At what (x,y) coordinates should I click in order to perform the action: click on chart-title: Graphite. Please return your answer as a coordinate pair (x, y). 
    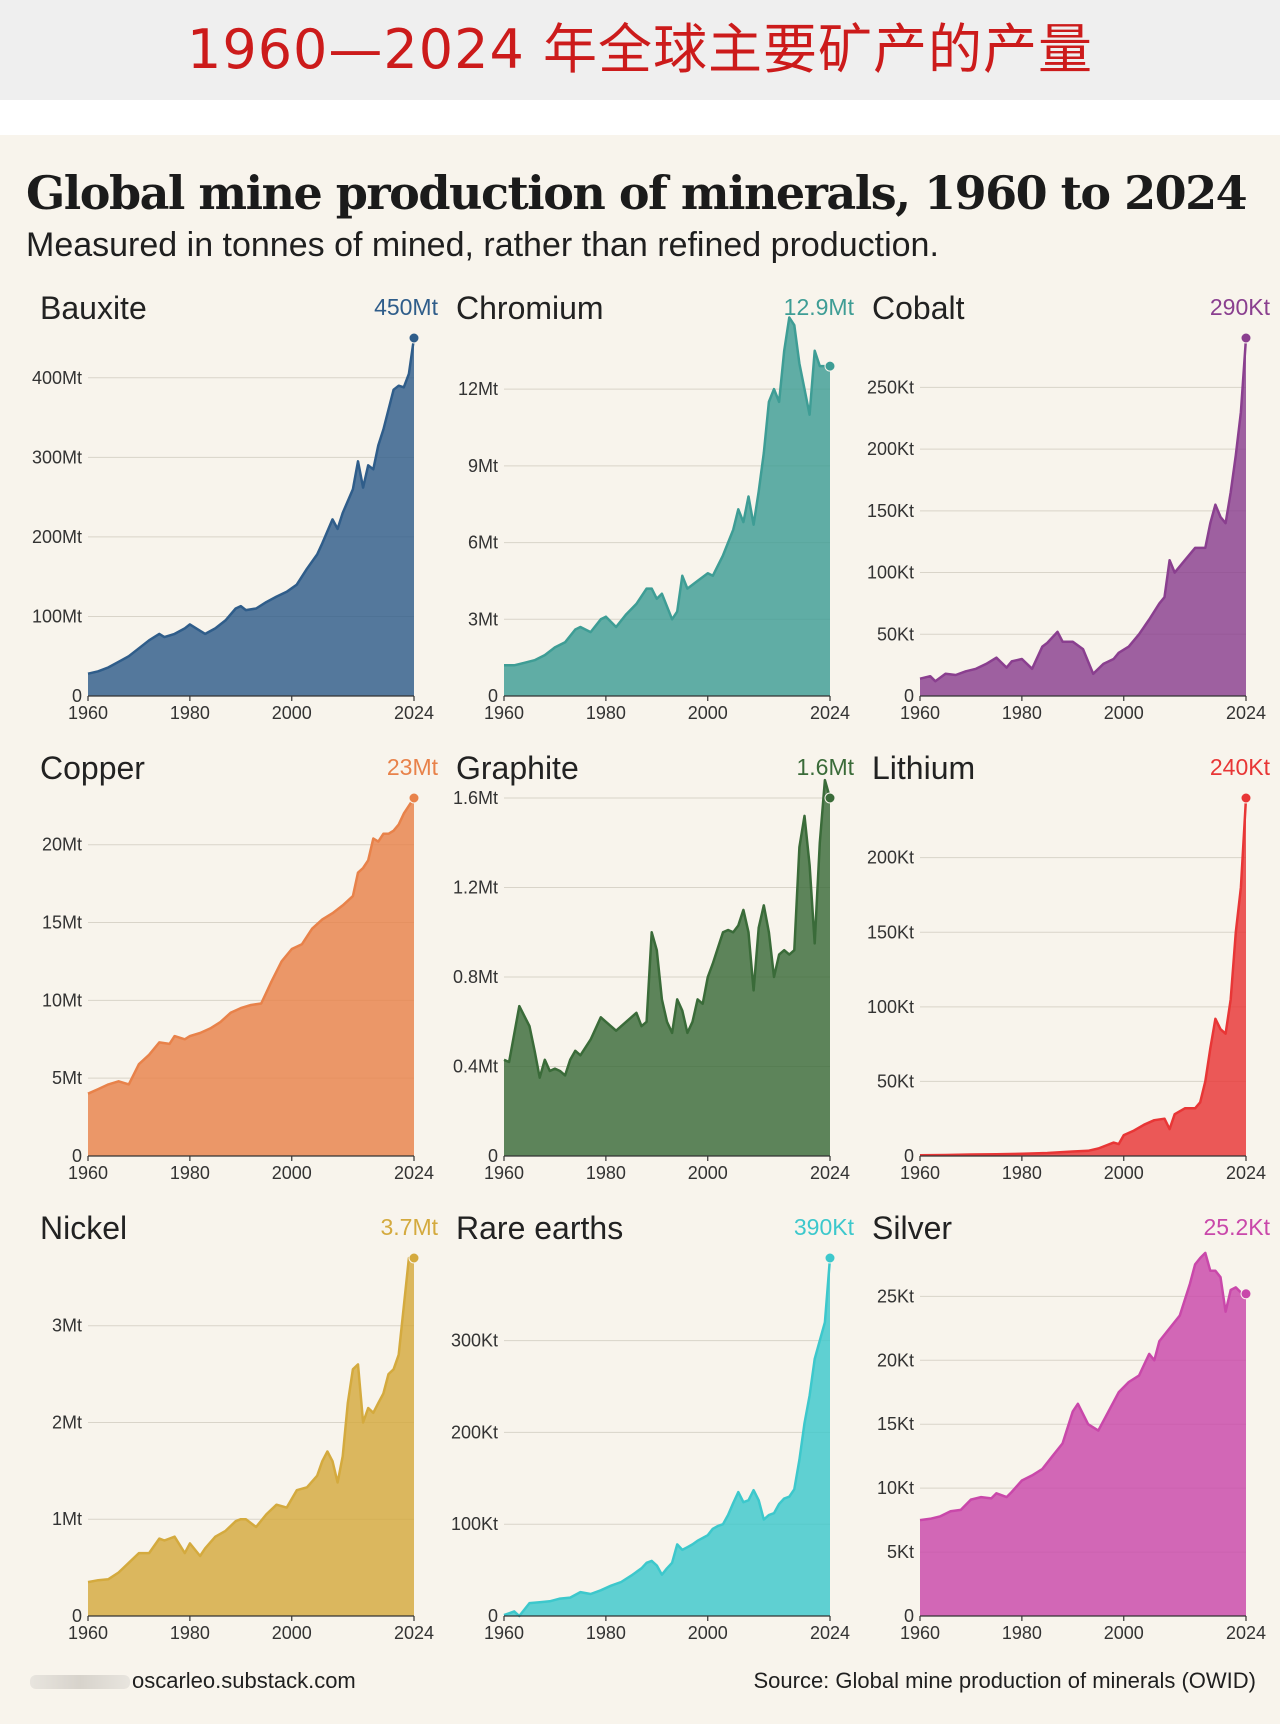
    Looking at the image, I should click on (517, 768).